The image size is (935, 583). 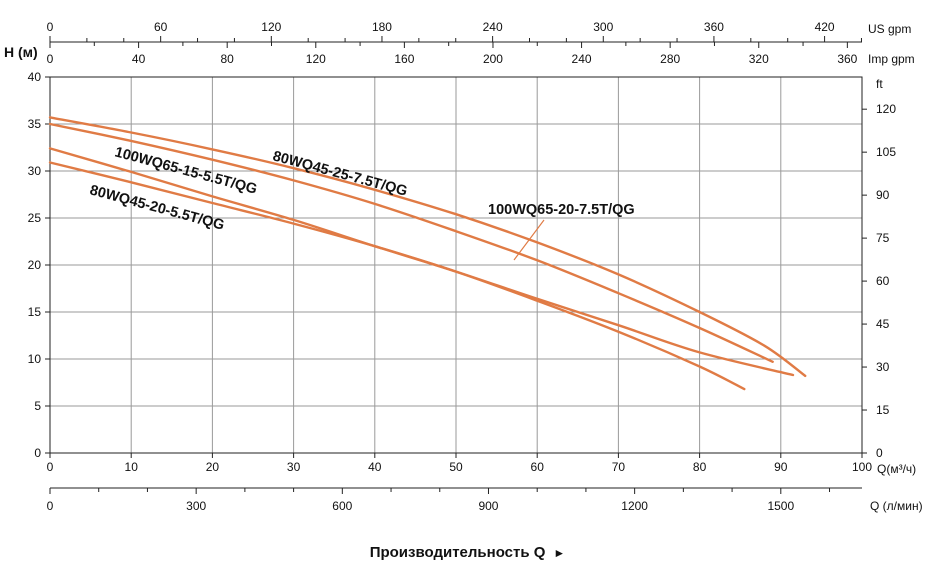 I want to click on lpm-tick-label: 300, so click(x=196, y=506).